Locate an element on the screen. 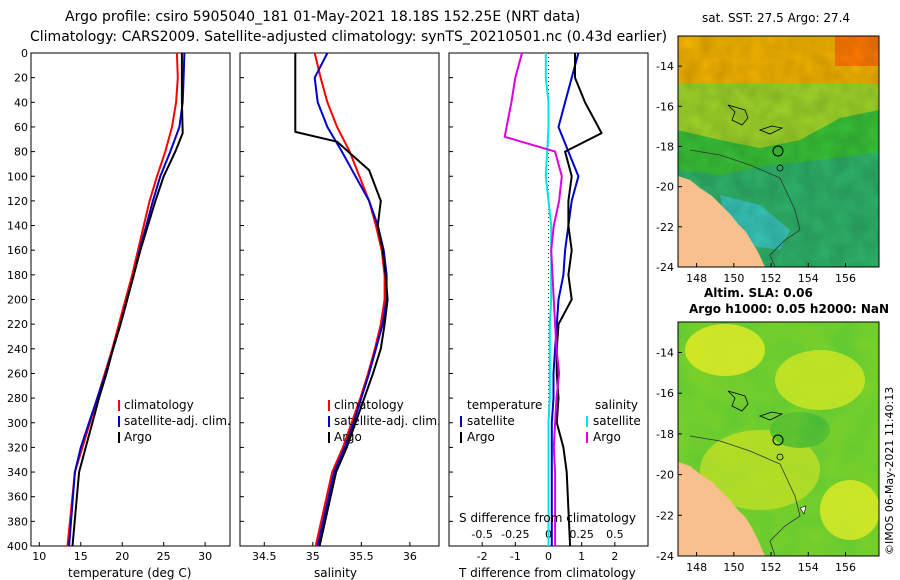 This screenshot has height=580, width=900. x-tick-label: 25 is located at coordinates (164, 556).